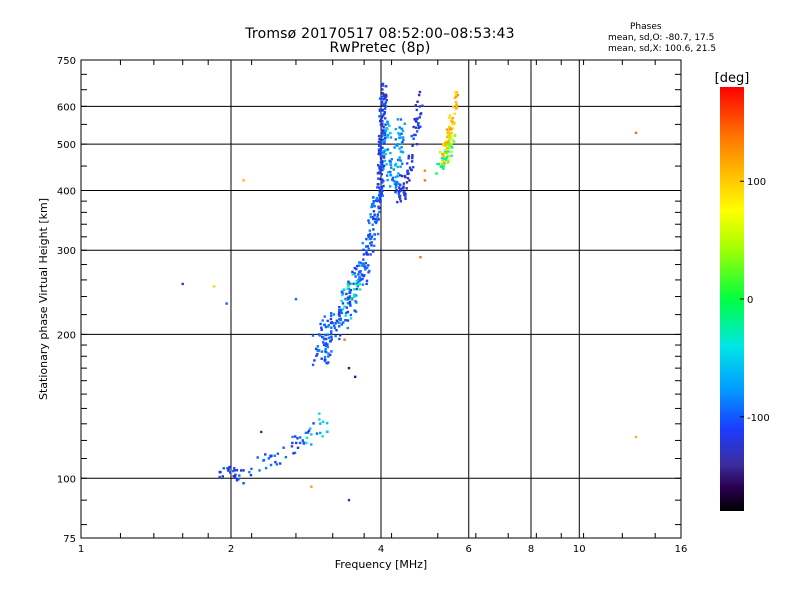 Image resolution: width=800 pixels, height=600 pixels. Describe the element at coordinates (756, 182) in the screenshot. I see `colorbar-tick-label: 100` at that location.